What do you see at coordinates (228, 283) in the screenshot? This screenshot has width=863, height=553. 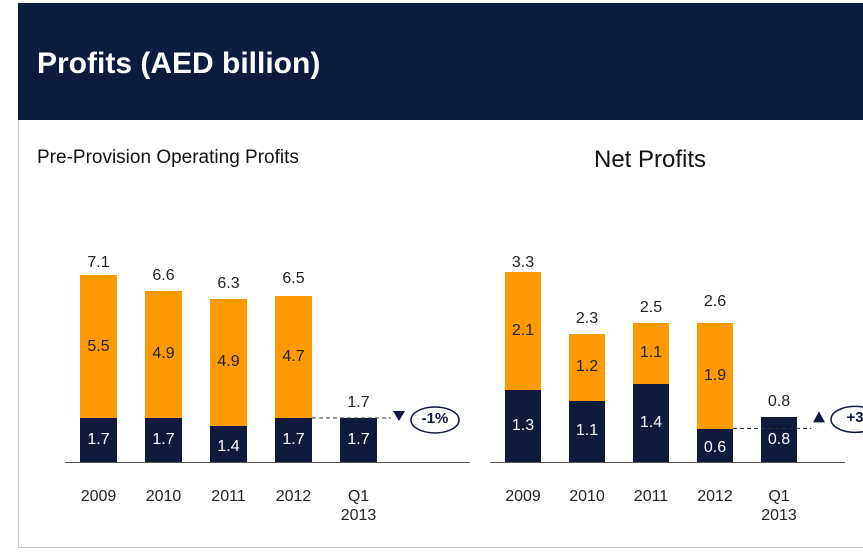 I see `total-label: 6.3` at bounding box center [228, 283].